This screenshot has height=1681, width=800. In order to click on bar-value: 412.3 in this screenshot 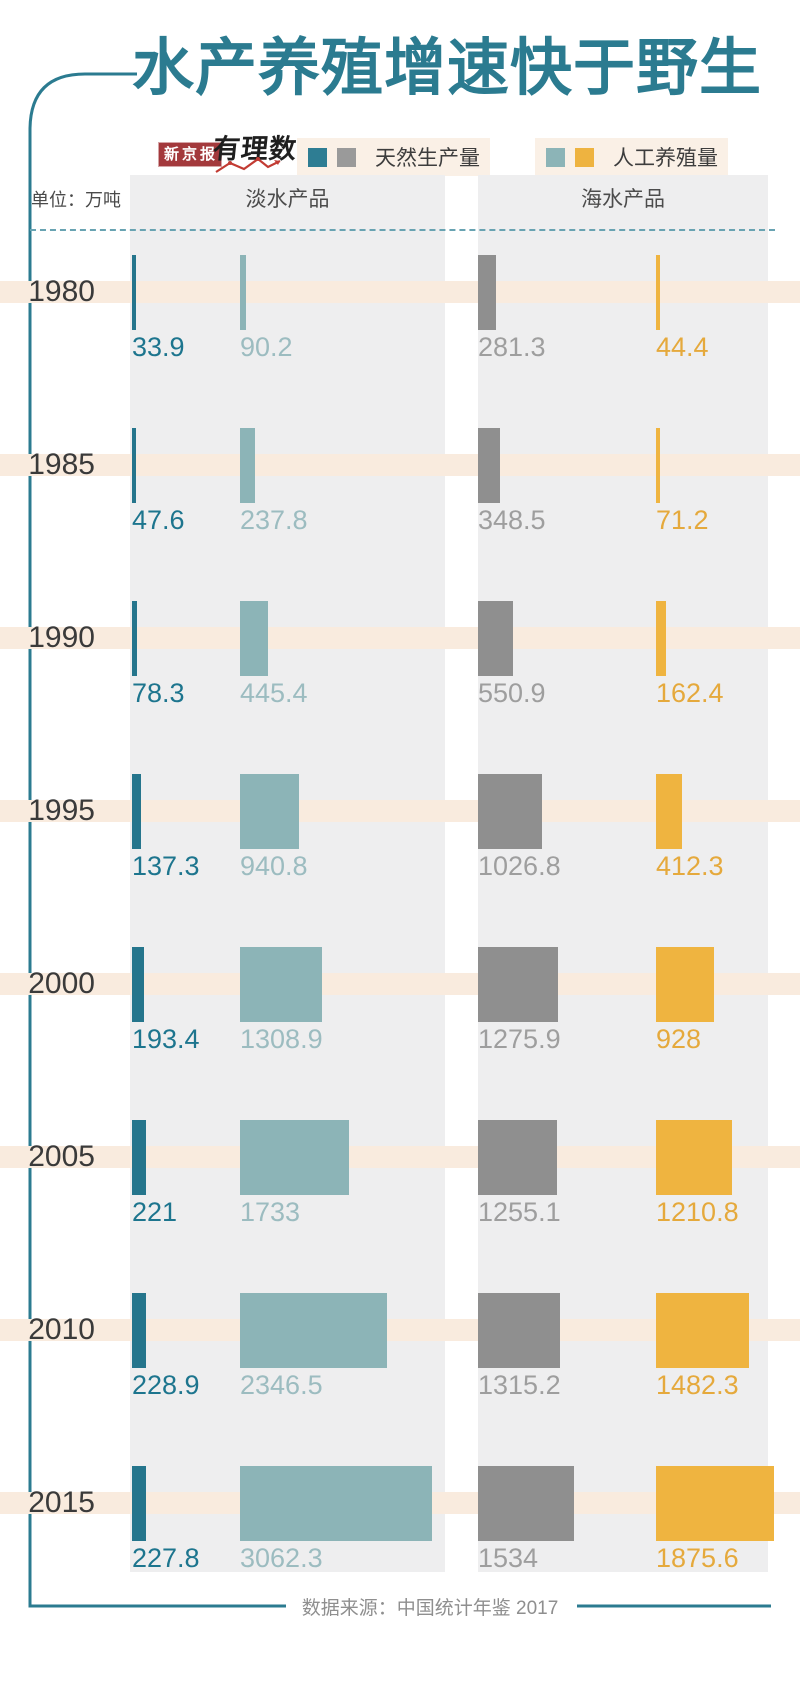, I will do `click(690, 866)`.